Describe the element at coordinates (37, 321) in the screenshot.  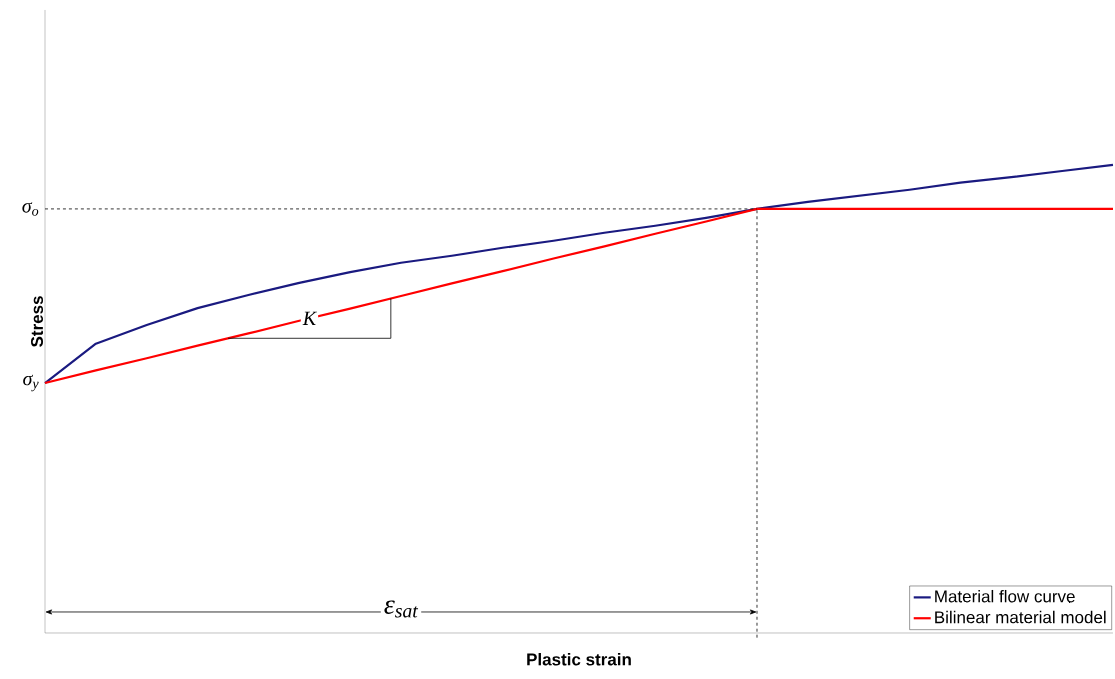
I see `y-axis-title: Stress` at that location.